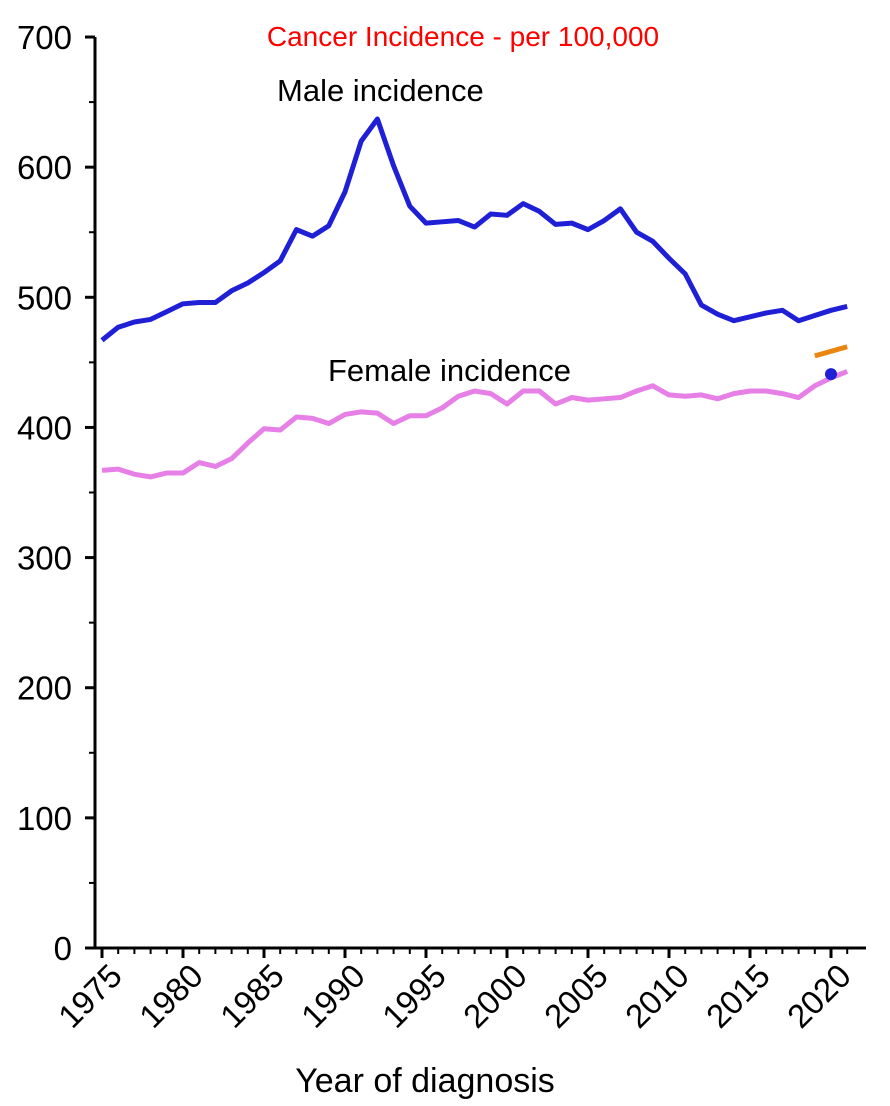  I want to click on x-tick-label: 2005, so click(576, 996).